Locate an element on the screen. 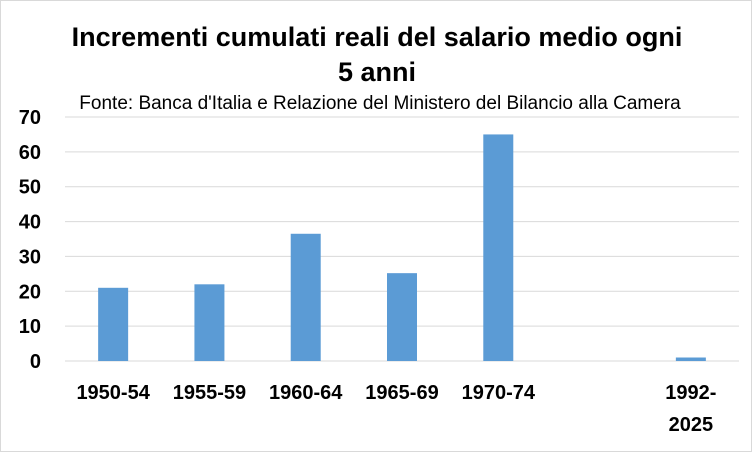 Image resolution: width=752 pixels, height=453 pixels. y-tick-label: 10 is located at coordinates (30, 327).